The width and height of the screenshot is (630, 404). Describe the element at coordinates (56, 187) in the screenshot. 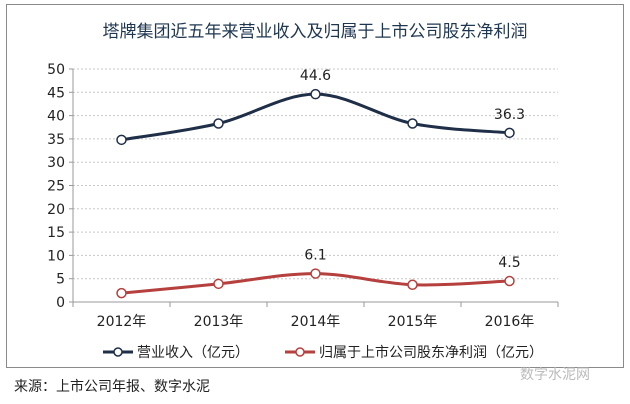

I see `y-tick-label: 25` at that location.